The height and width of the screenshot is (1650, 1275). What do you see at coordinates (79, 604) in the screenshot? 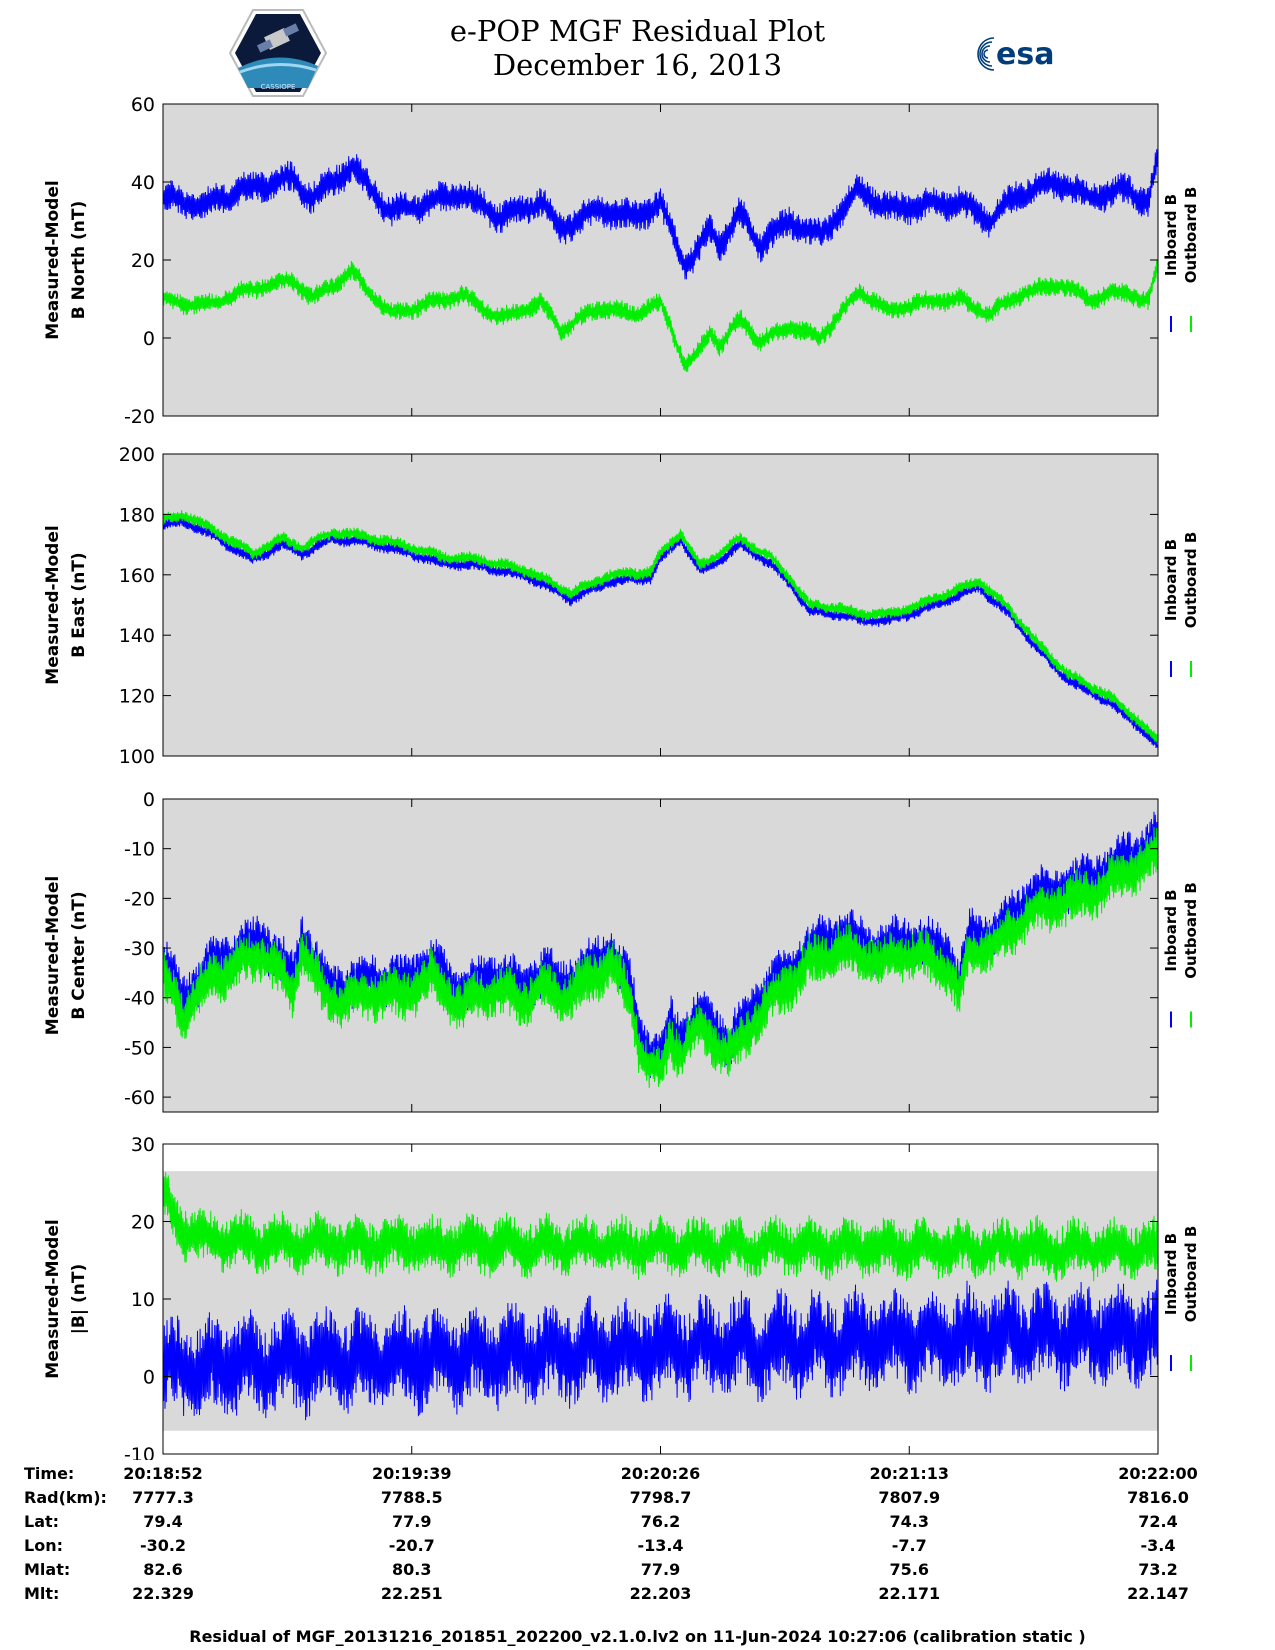
I see `y-axis-label: B East (nT)` at bounding box center [79, 604].